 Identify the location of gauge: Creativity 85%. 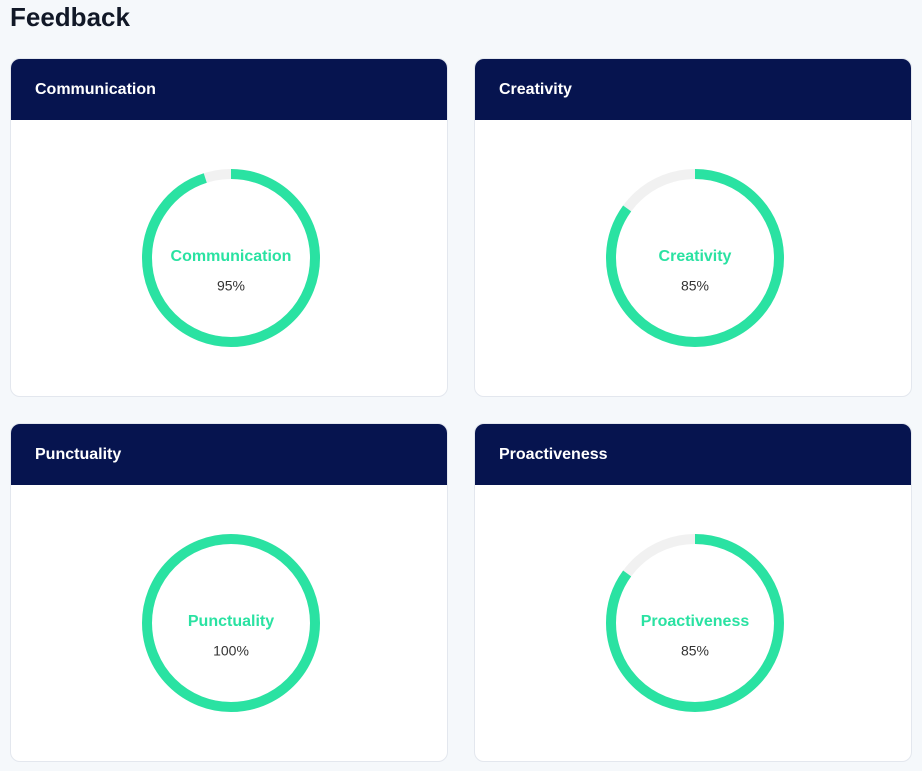
(695, 258).